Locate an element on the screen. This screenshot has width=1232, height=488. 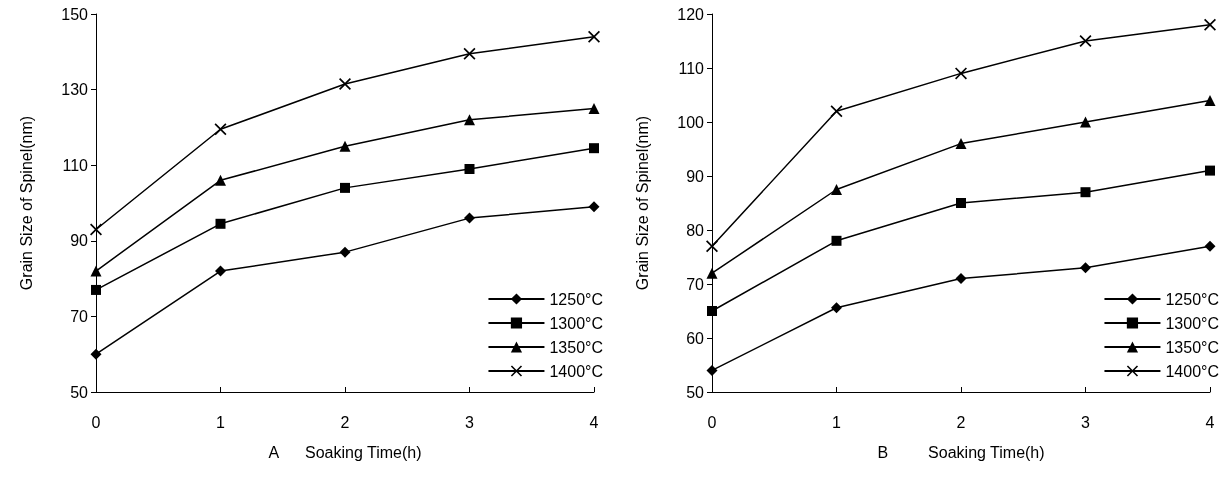
x-axis-title: A Soaking Time(h) is located at coordinates (345, 452).